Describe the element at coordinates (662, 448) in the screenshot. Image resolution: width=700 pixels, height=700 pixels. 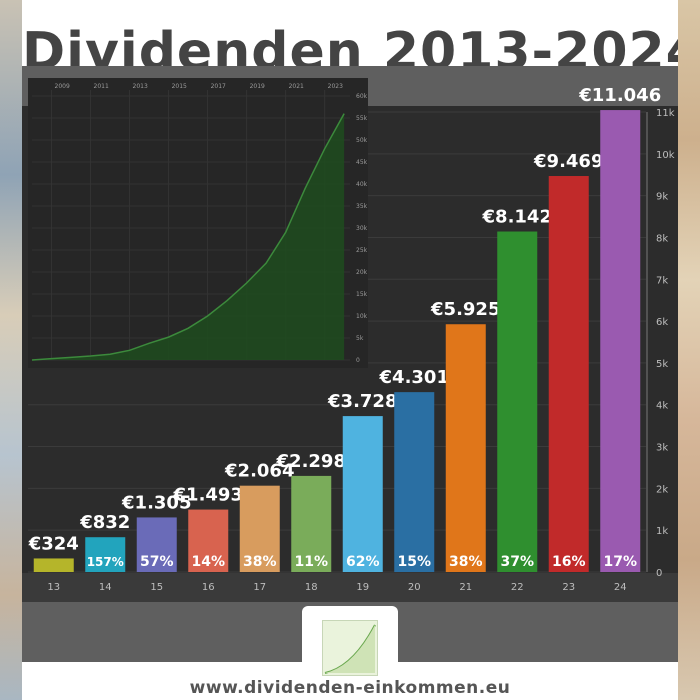
I see `y-tick-label: 3k` at that location.